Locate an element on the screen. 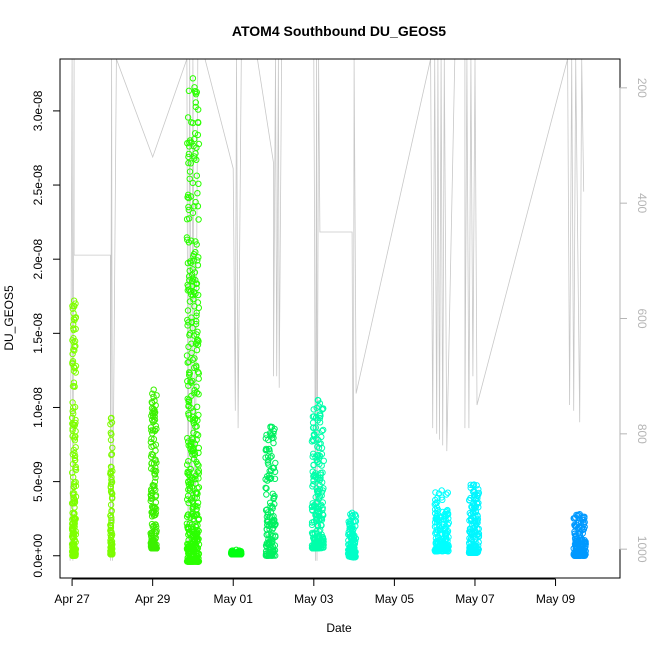 This screenshot has width=650, height=650. y-tick-label: 3.0e-08 is located at coordinates (38, 110).